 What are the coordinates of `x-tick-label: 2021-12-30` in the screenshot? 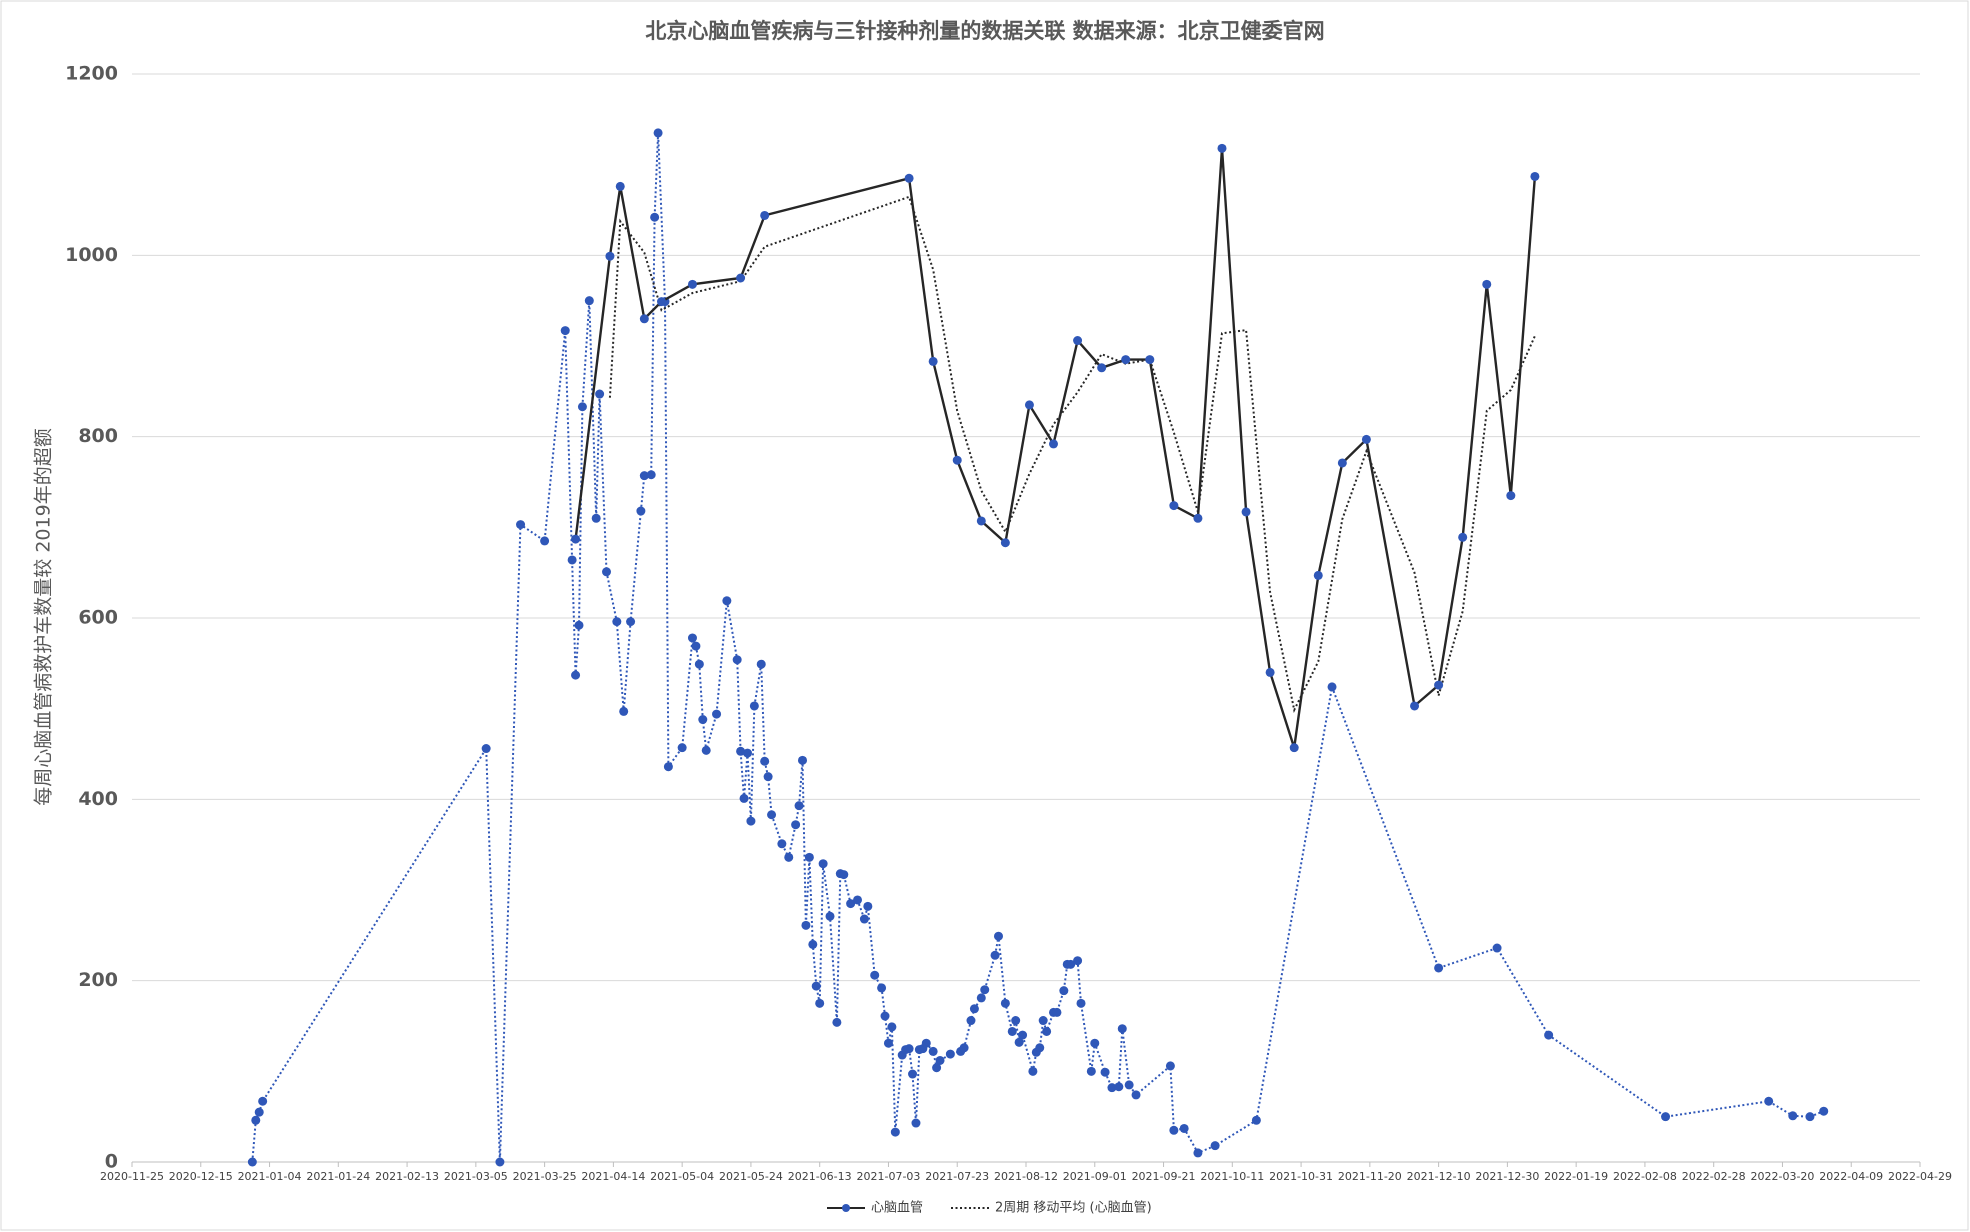 It's located at (1507, 1176).